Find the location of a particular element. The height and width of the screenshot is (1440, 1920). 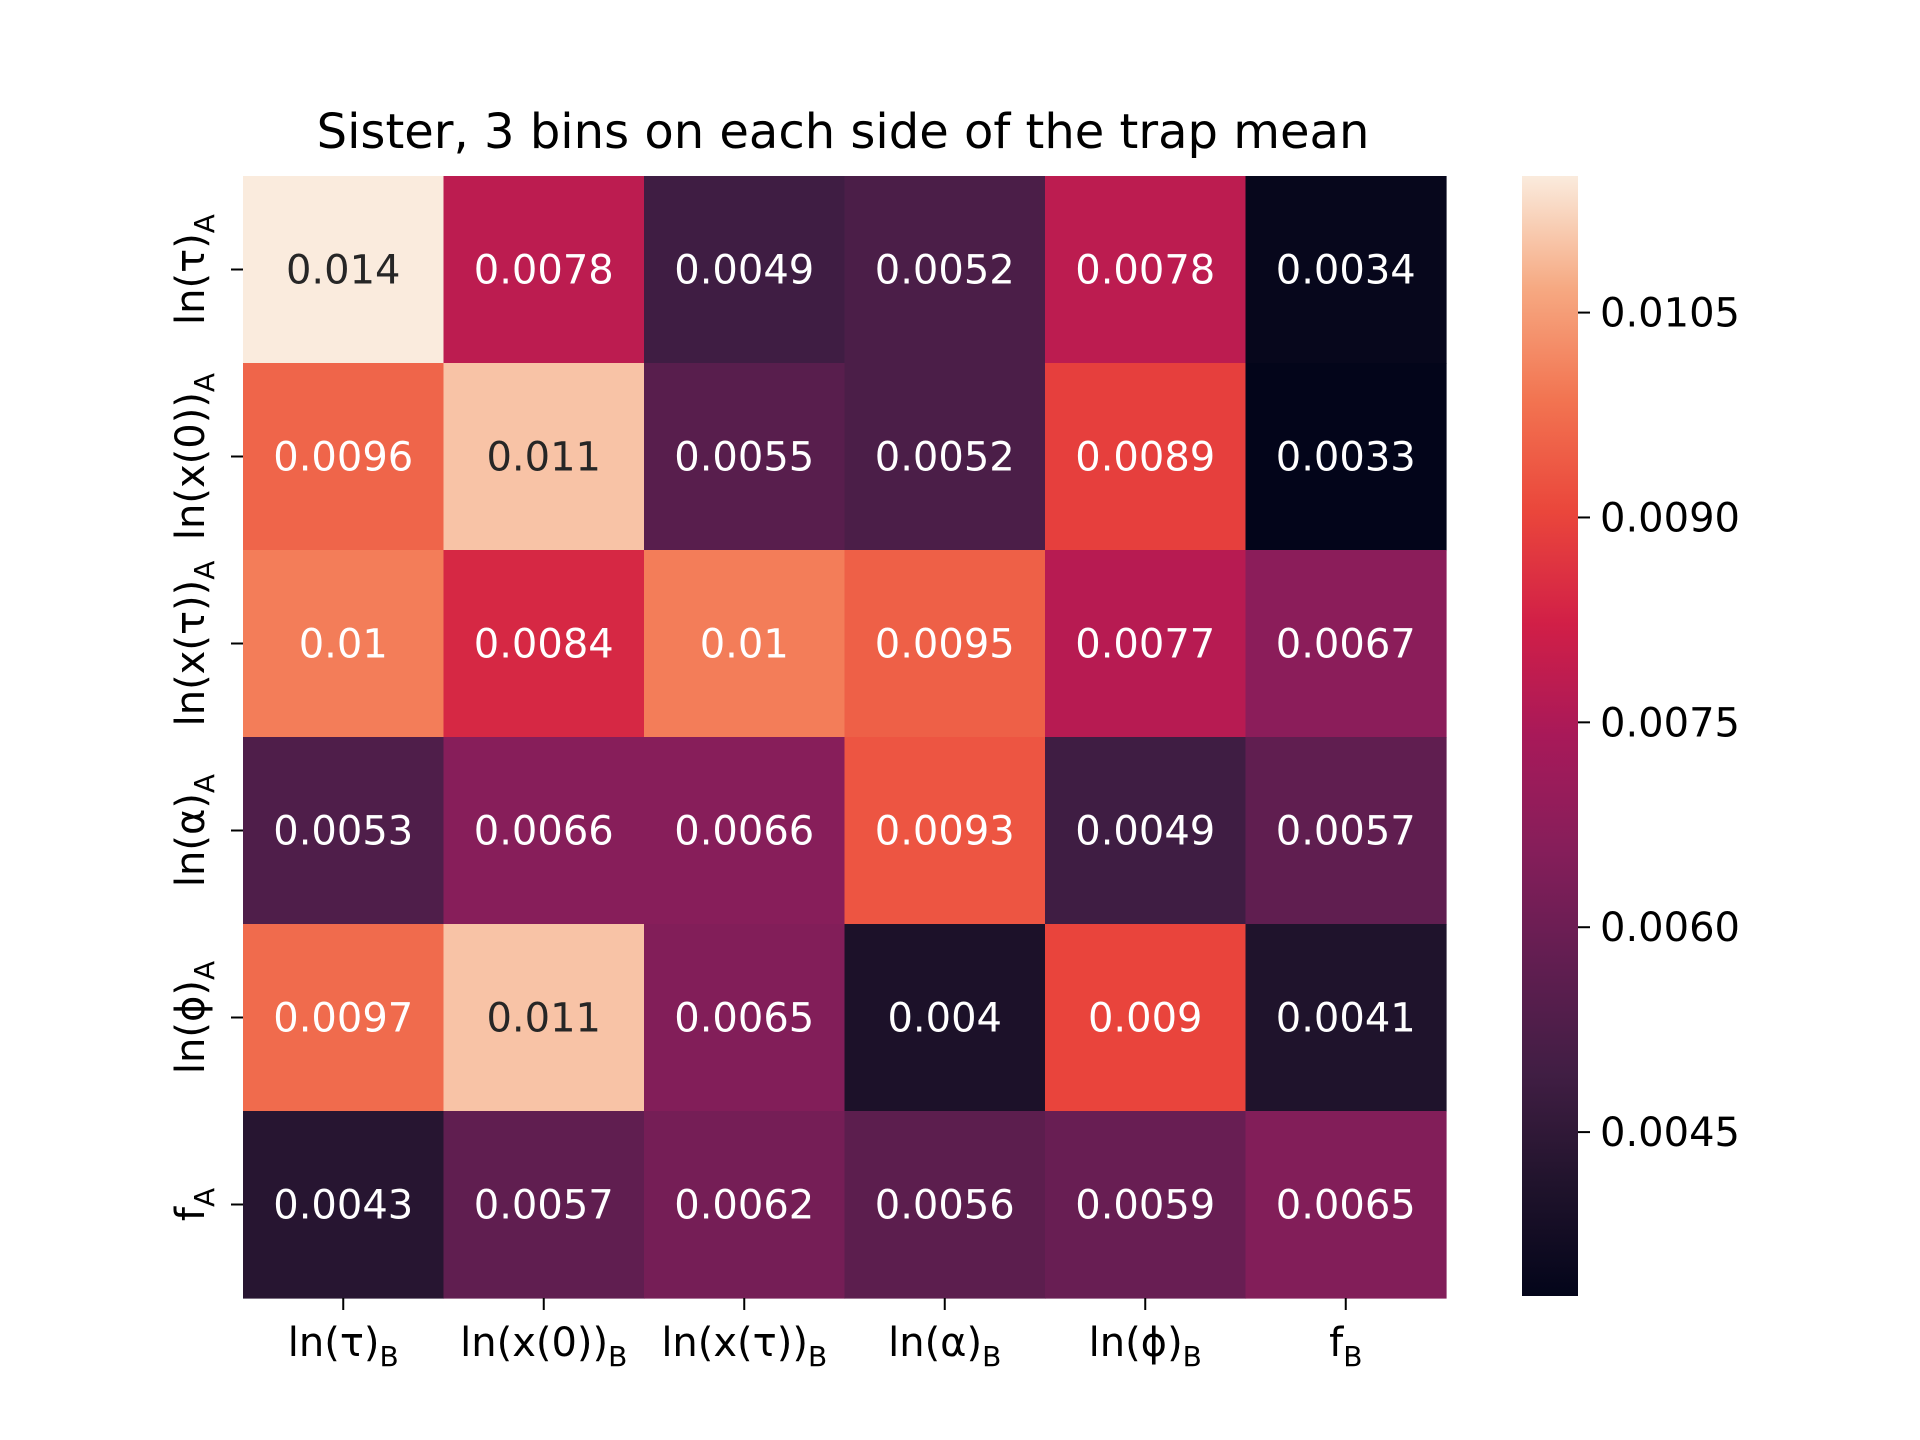

y-tick-label-5: fA is located at coordinates (194, 1204).